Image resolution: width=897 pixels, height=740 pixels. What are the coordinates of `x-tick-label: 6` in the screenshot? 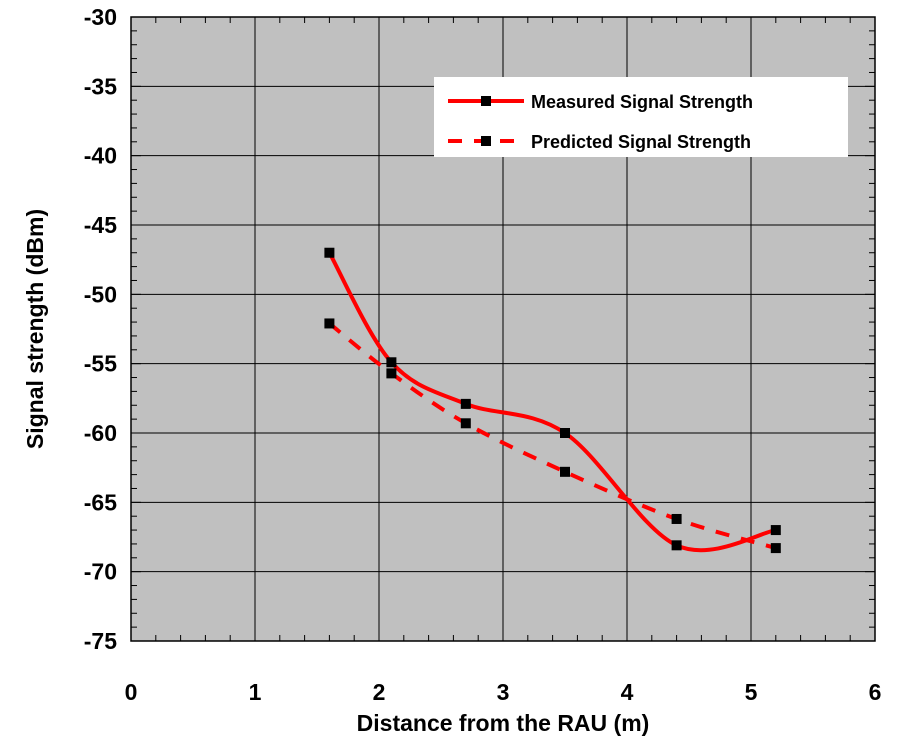 It's located at (875, 692).